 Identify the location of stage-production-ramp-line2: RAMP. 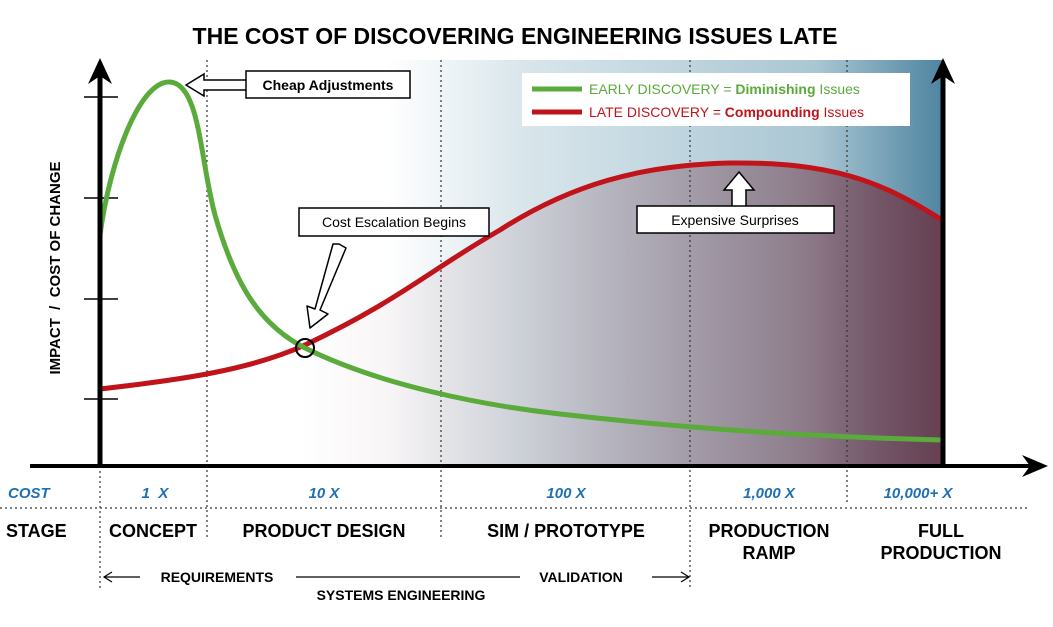
(769, 553).